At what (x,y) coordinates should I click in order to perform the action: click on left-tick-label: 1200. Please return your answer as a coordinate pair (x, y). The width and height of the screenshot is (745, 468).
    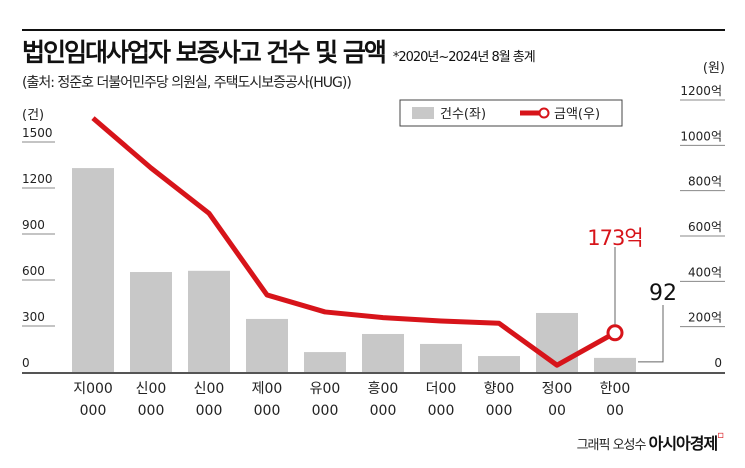
    Looking at the image, I should click on (37, 179).